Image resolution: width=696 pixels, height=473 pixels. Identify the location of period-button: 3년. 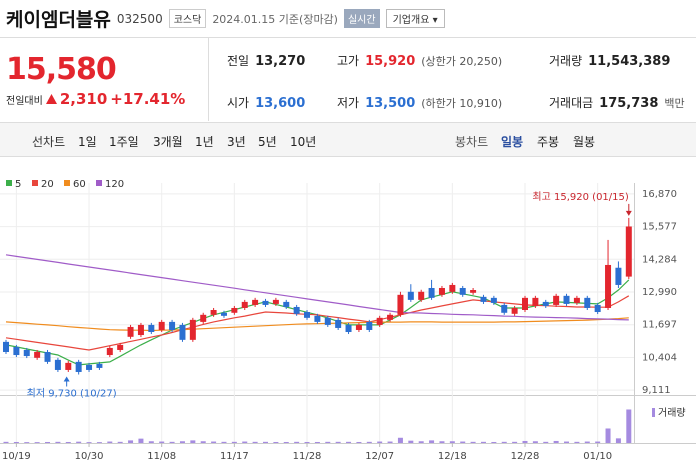
(236, 142).